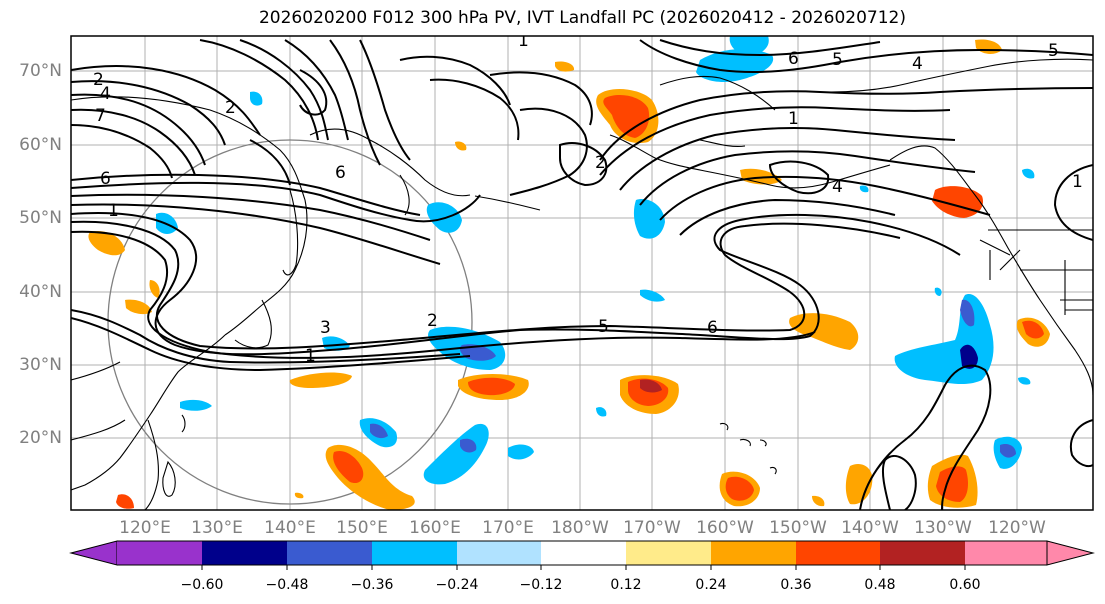  Describe the element at coordinates (965, 585) in the screenshot. I see `colorbar-tick-label: 0.60` at that location.